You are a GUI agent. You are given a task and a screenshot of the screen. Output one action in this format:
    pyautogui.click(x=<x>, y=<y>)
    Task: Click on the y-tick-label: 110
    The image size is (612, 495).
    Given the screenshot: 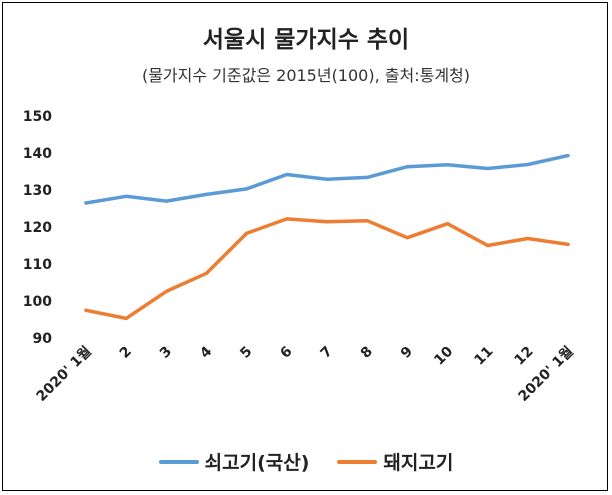 What is the action you would take?
    pyautogui.click(x=37, y=265)
    